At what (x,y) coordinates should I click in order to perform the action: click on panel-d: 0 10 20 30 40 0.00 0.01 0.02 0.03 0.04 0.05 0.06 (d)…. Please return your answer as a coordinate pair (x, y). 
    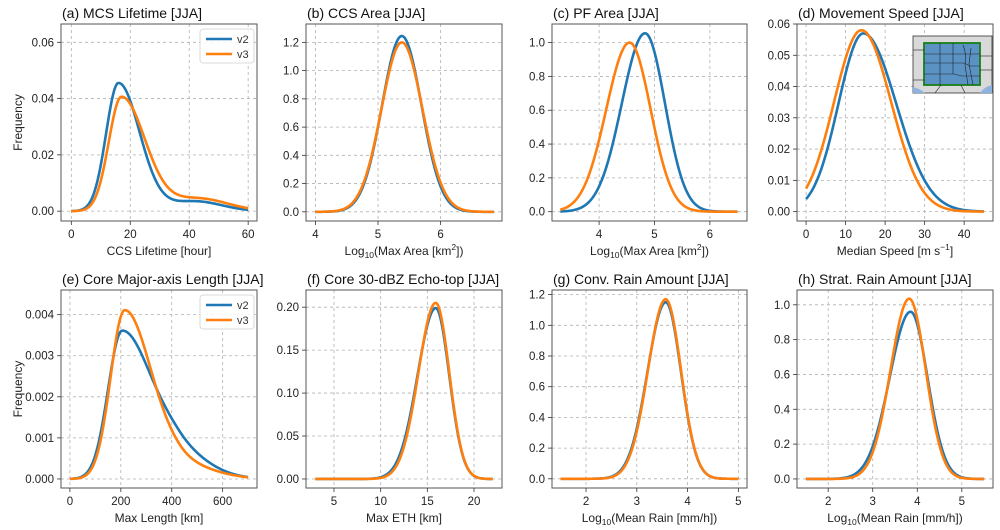
    Looking at the image, I should click on (881, 131).